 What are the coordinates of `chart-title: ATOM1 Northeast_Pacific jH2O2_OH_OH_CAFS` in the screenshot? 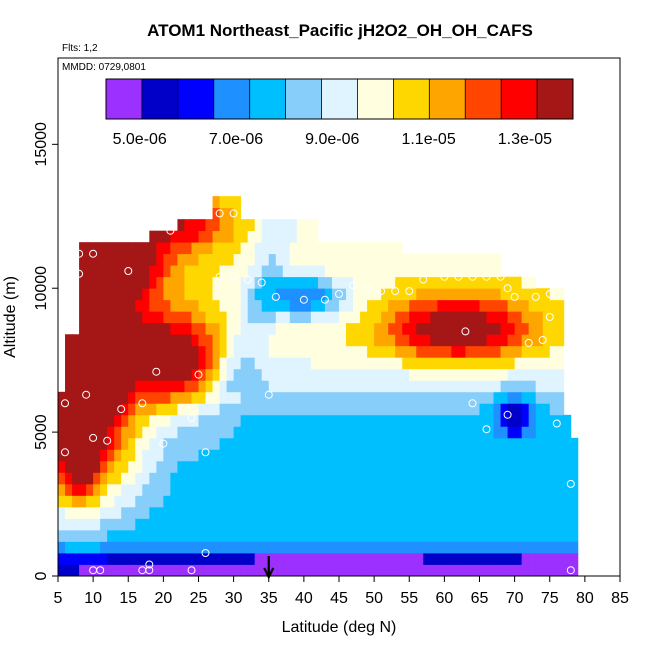 It's located at (340, 30).